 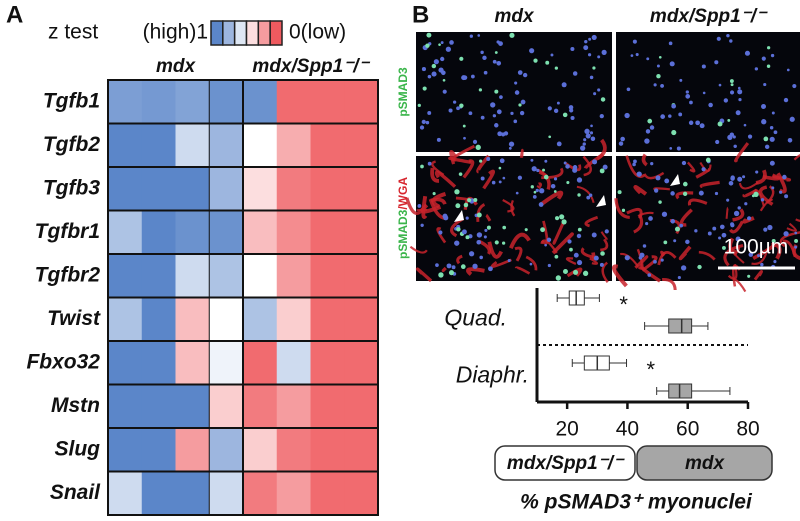 What do you see at coordinates (68, 274) in the screenshot?
I see `gene-label: Tgfbr2` at bounding box center [68, 274].